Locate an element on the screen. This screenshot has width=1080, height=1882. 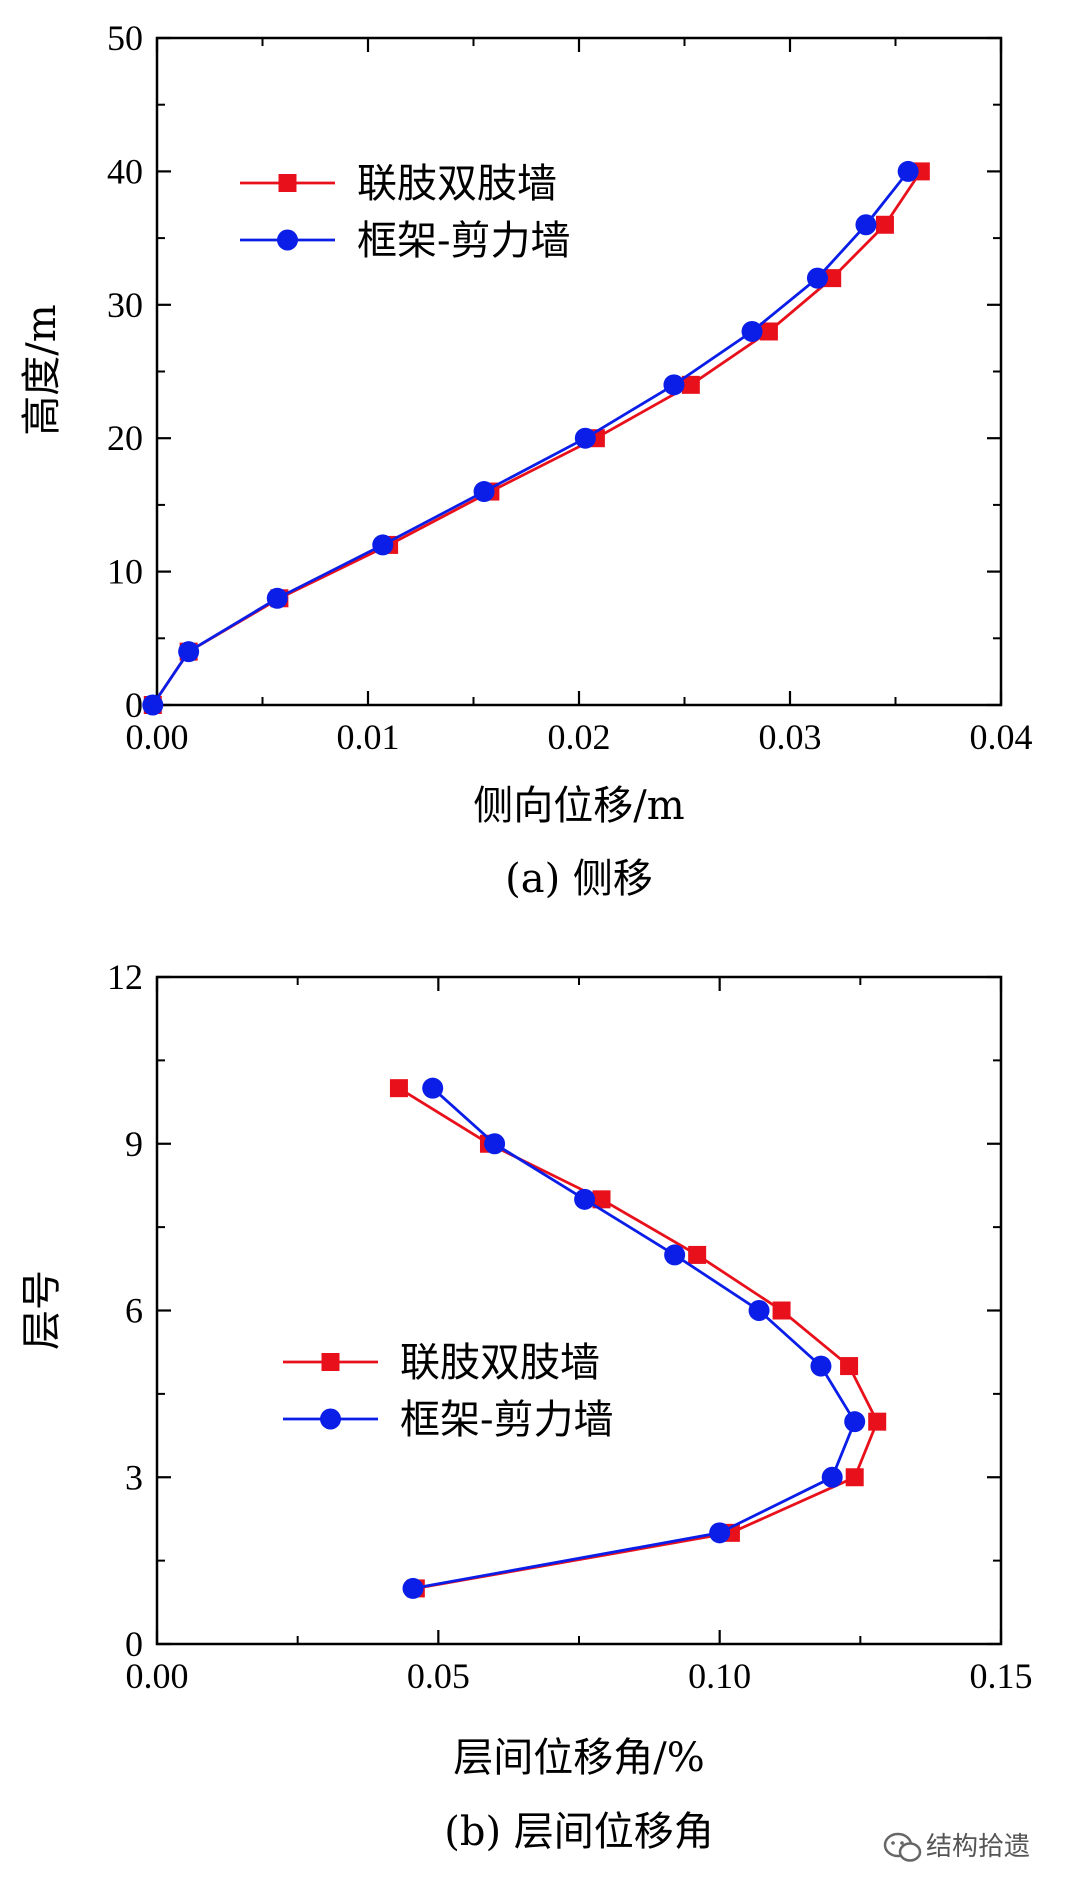
y-tick-label: 6 is located at coordinates (134, 1311).